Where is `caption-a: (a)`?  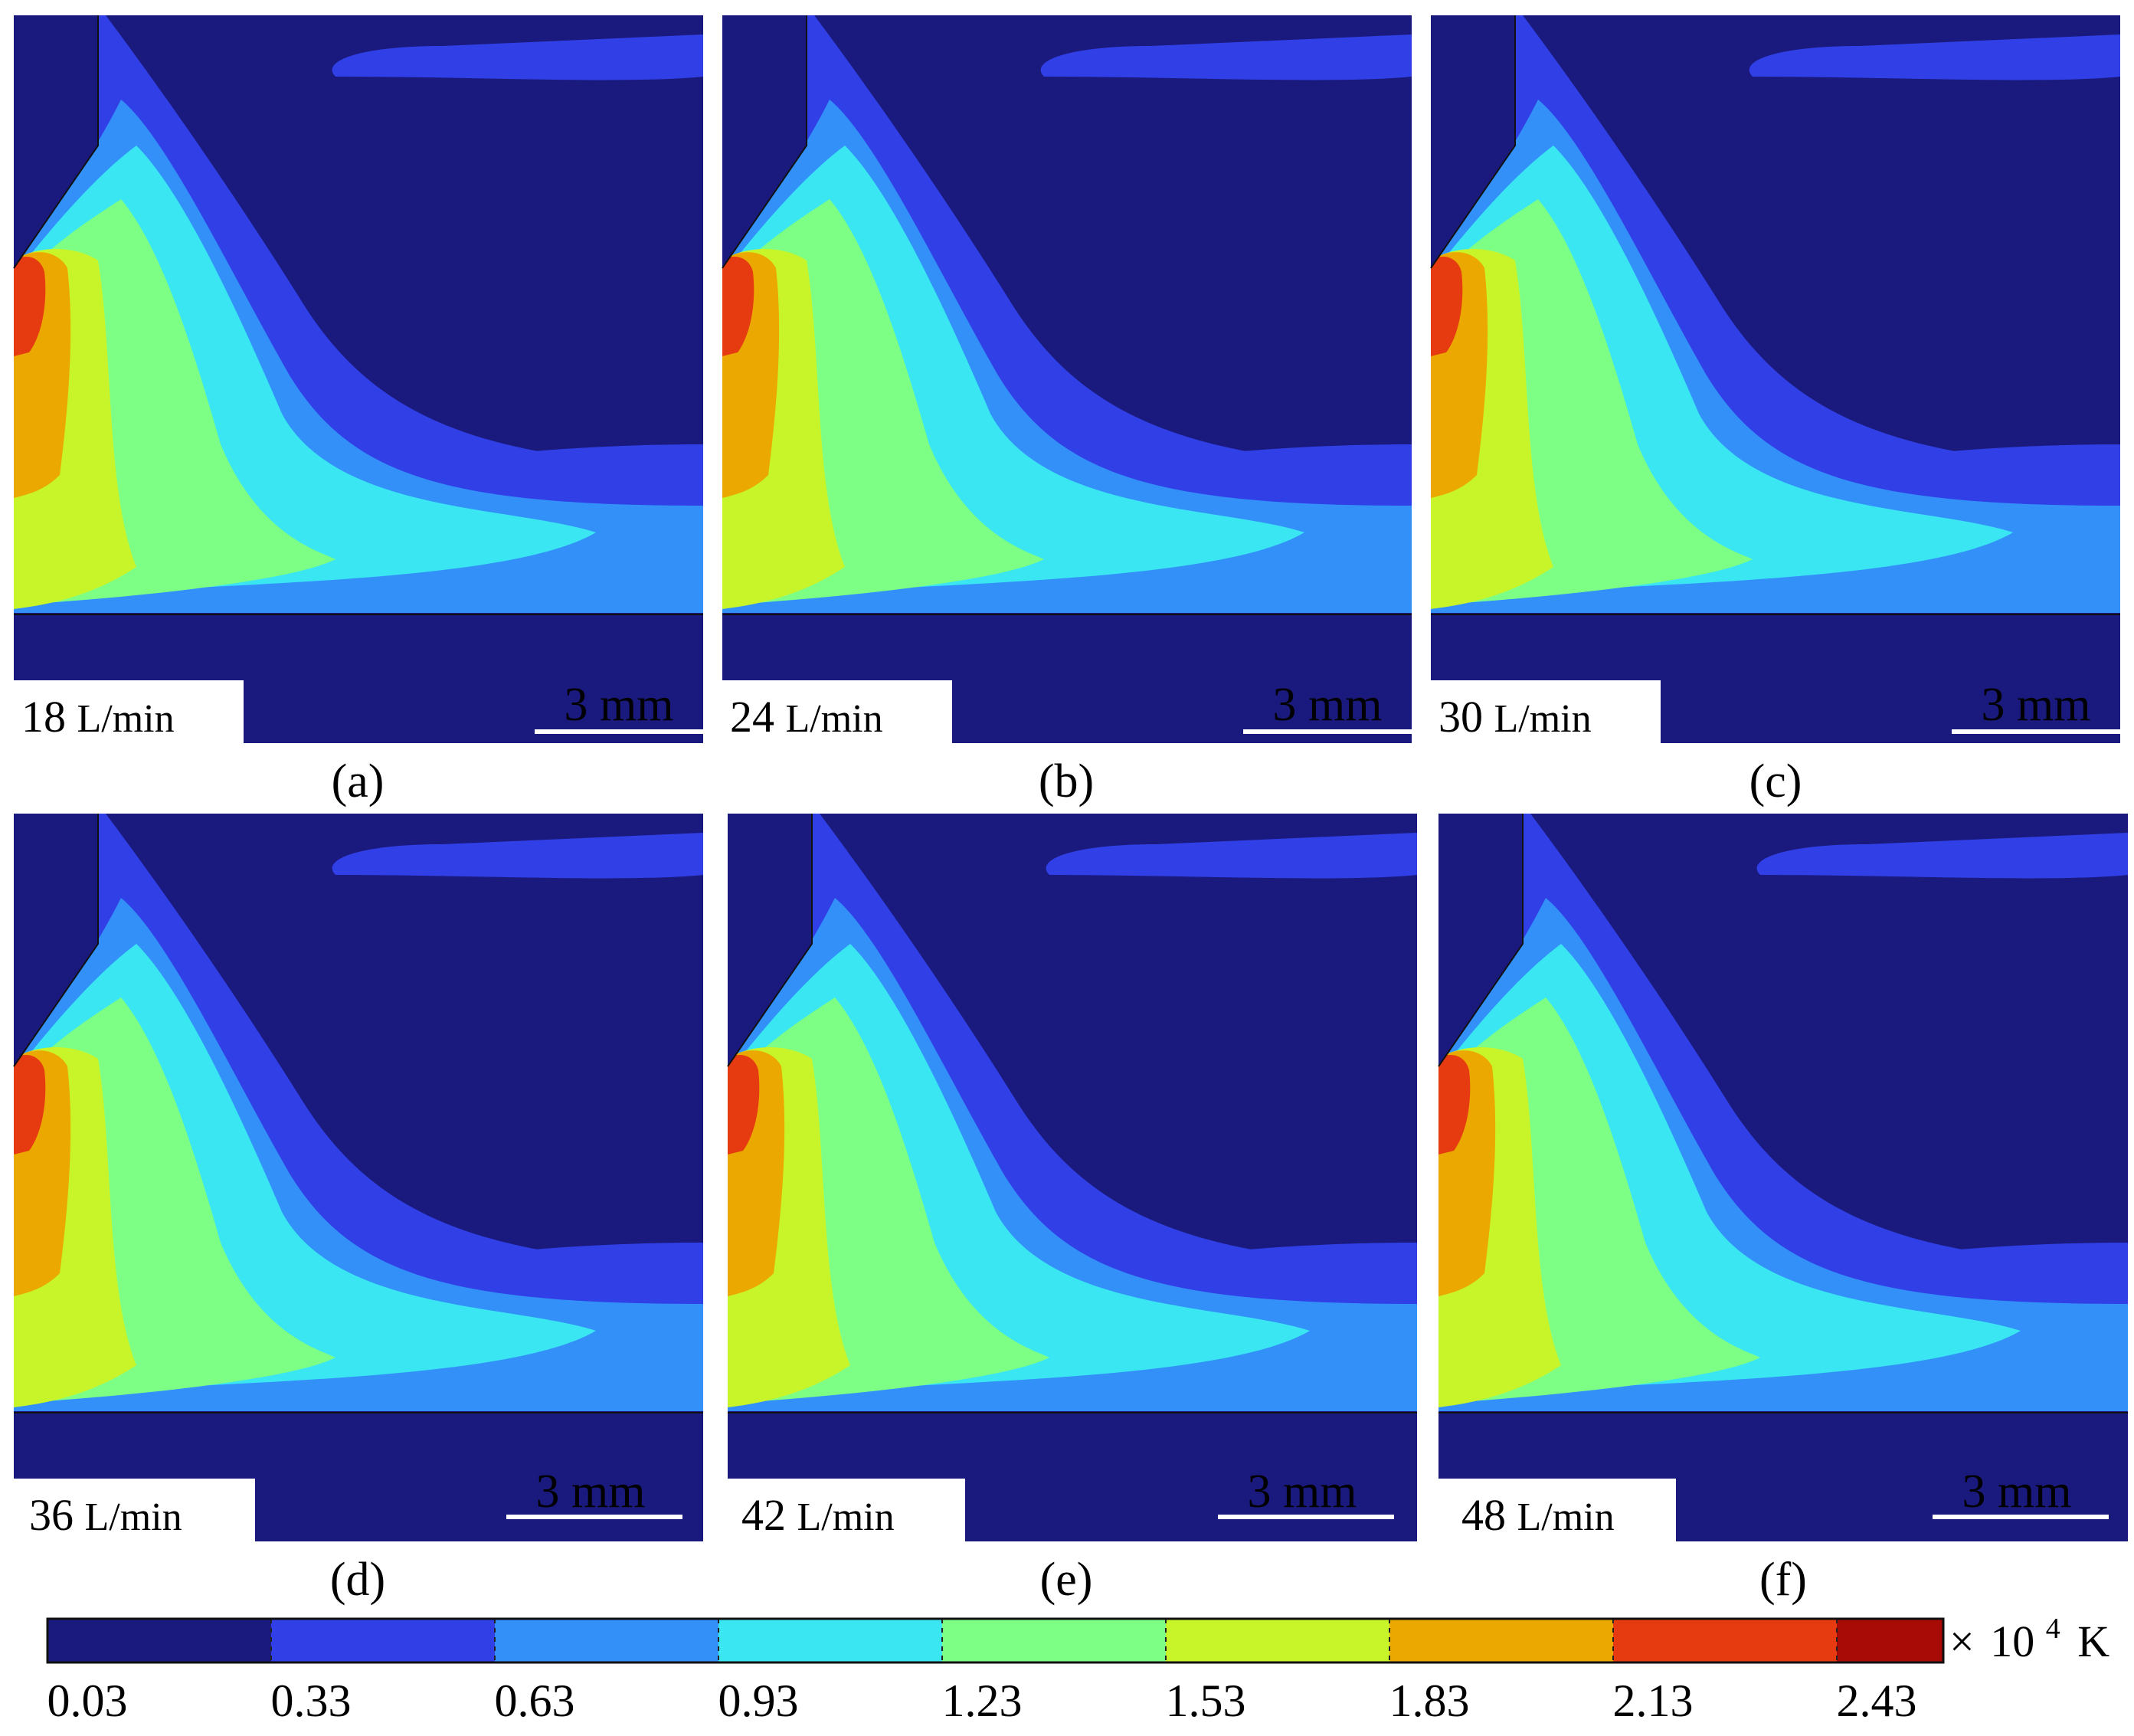 caption-a: (a) is located at coordinates (358, 781).